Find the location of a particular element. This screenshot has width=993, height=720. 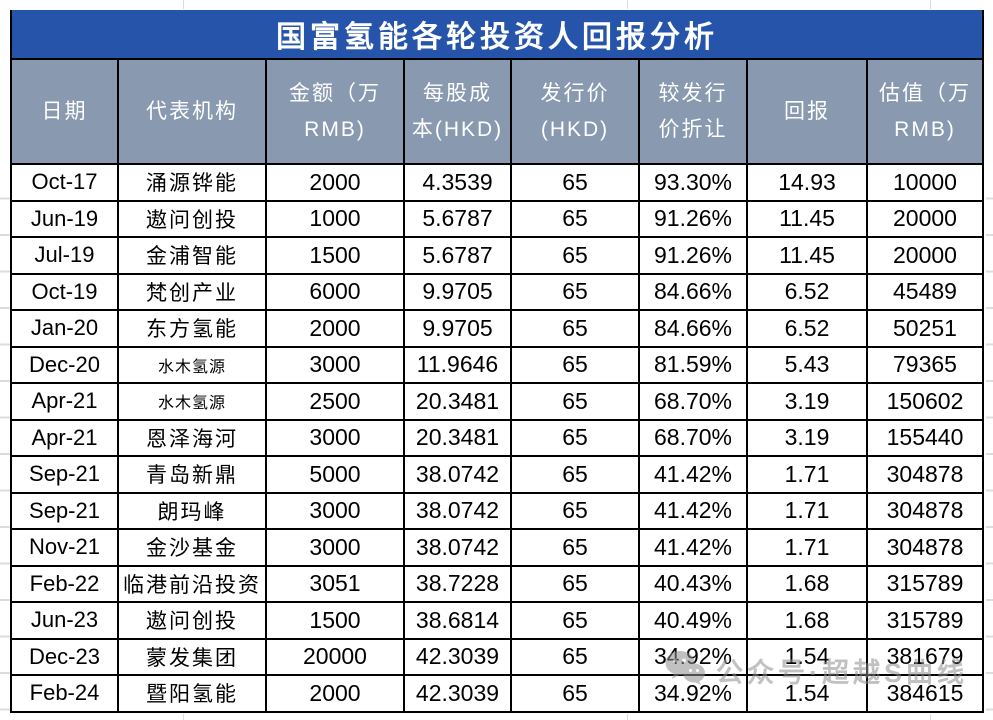

cell-date: Nov-21 is located at coordinates (64, 547).